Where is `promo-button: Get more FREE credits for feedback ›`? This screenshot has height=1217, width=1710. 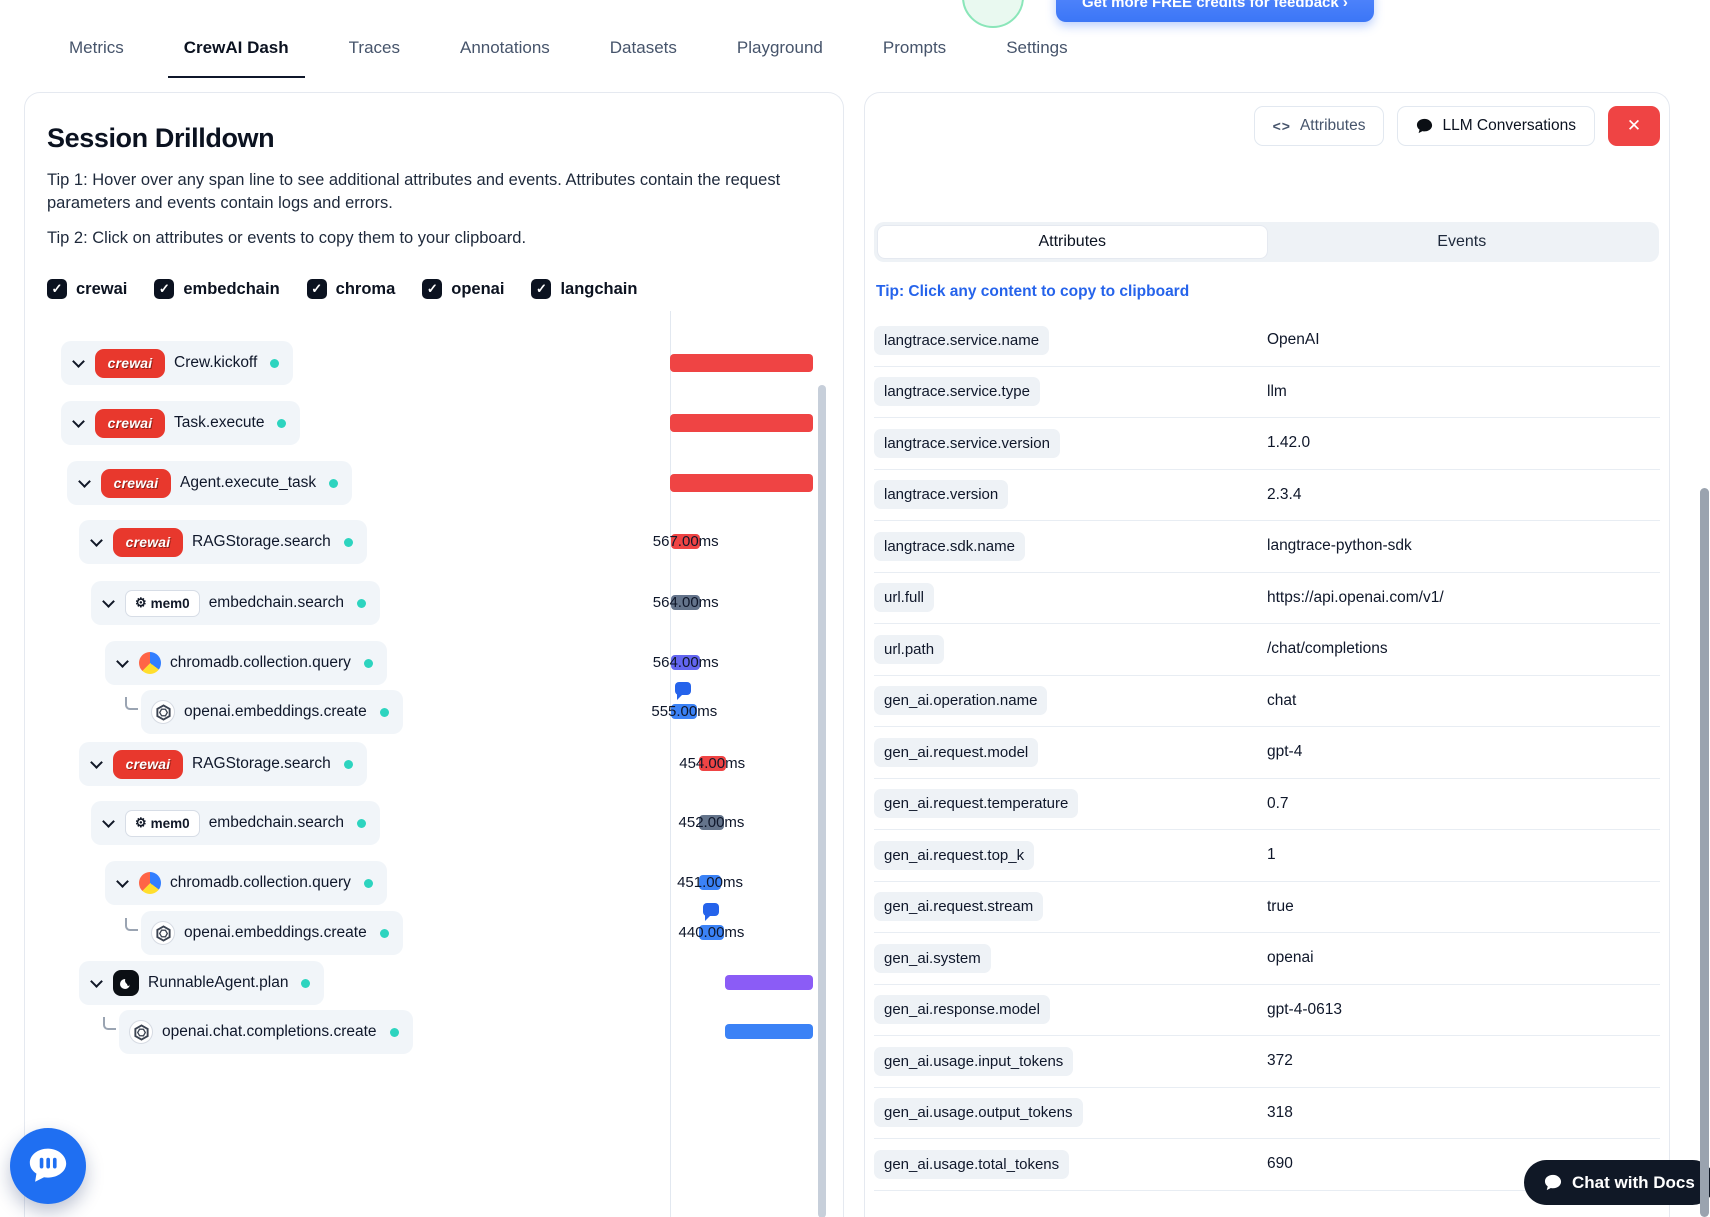 promo-button: Get more FREE credits for feedback › is located at coordinates (1215, 11).